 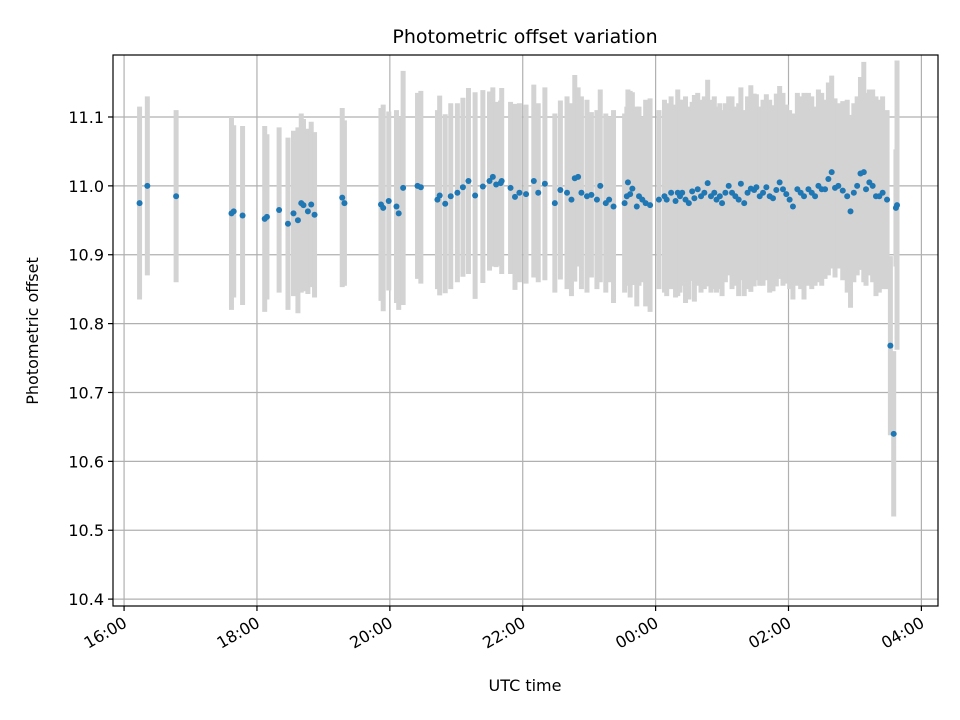 I want to click on y-tick-label: 10.8, so click(x=86, y=324).